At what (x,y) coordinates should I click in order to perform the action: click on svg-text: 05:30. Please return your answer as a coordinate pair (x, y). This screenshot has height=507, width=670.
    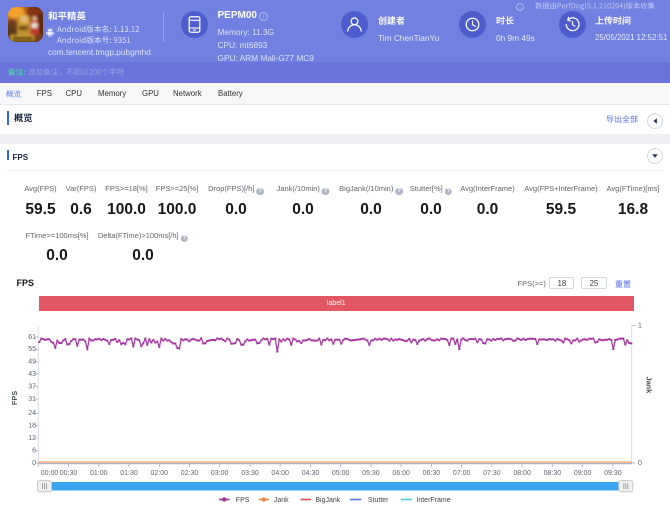
    Looking at the image, I should click on (371, 473).